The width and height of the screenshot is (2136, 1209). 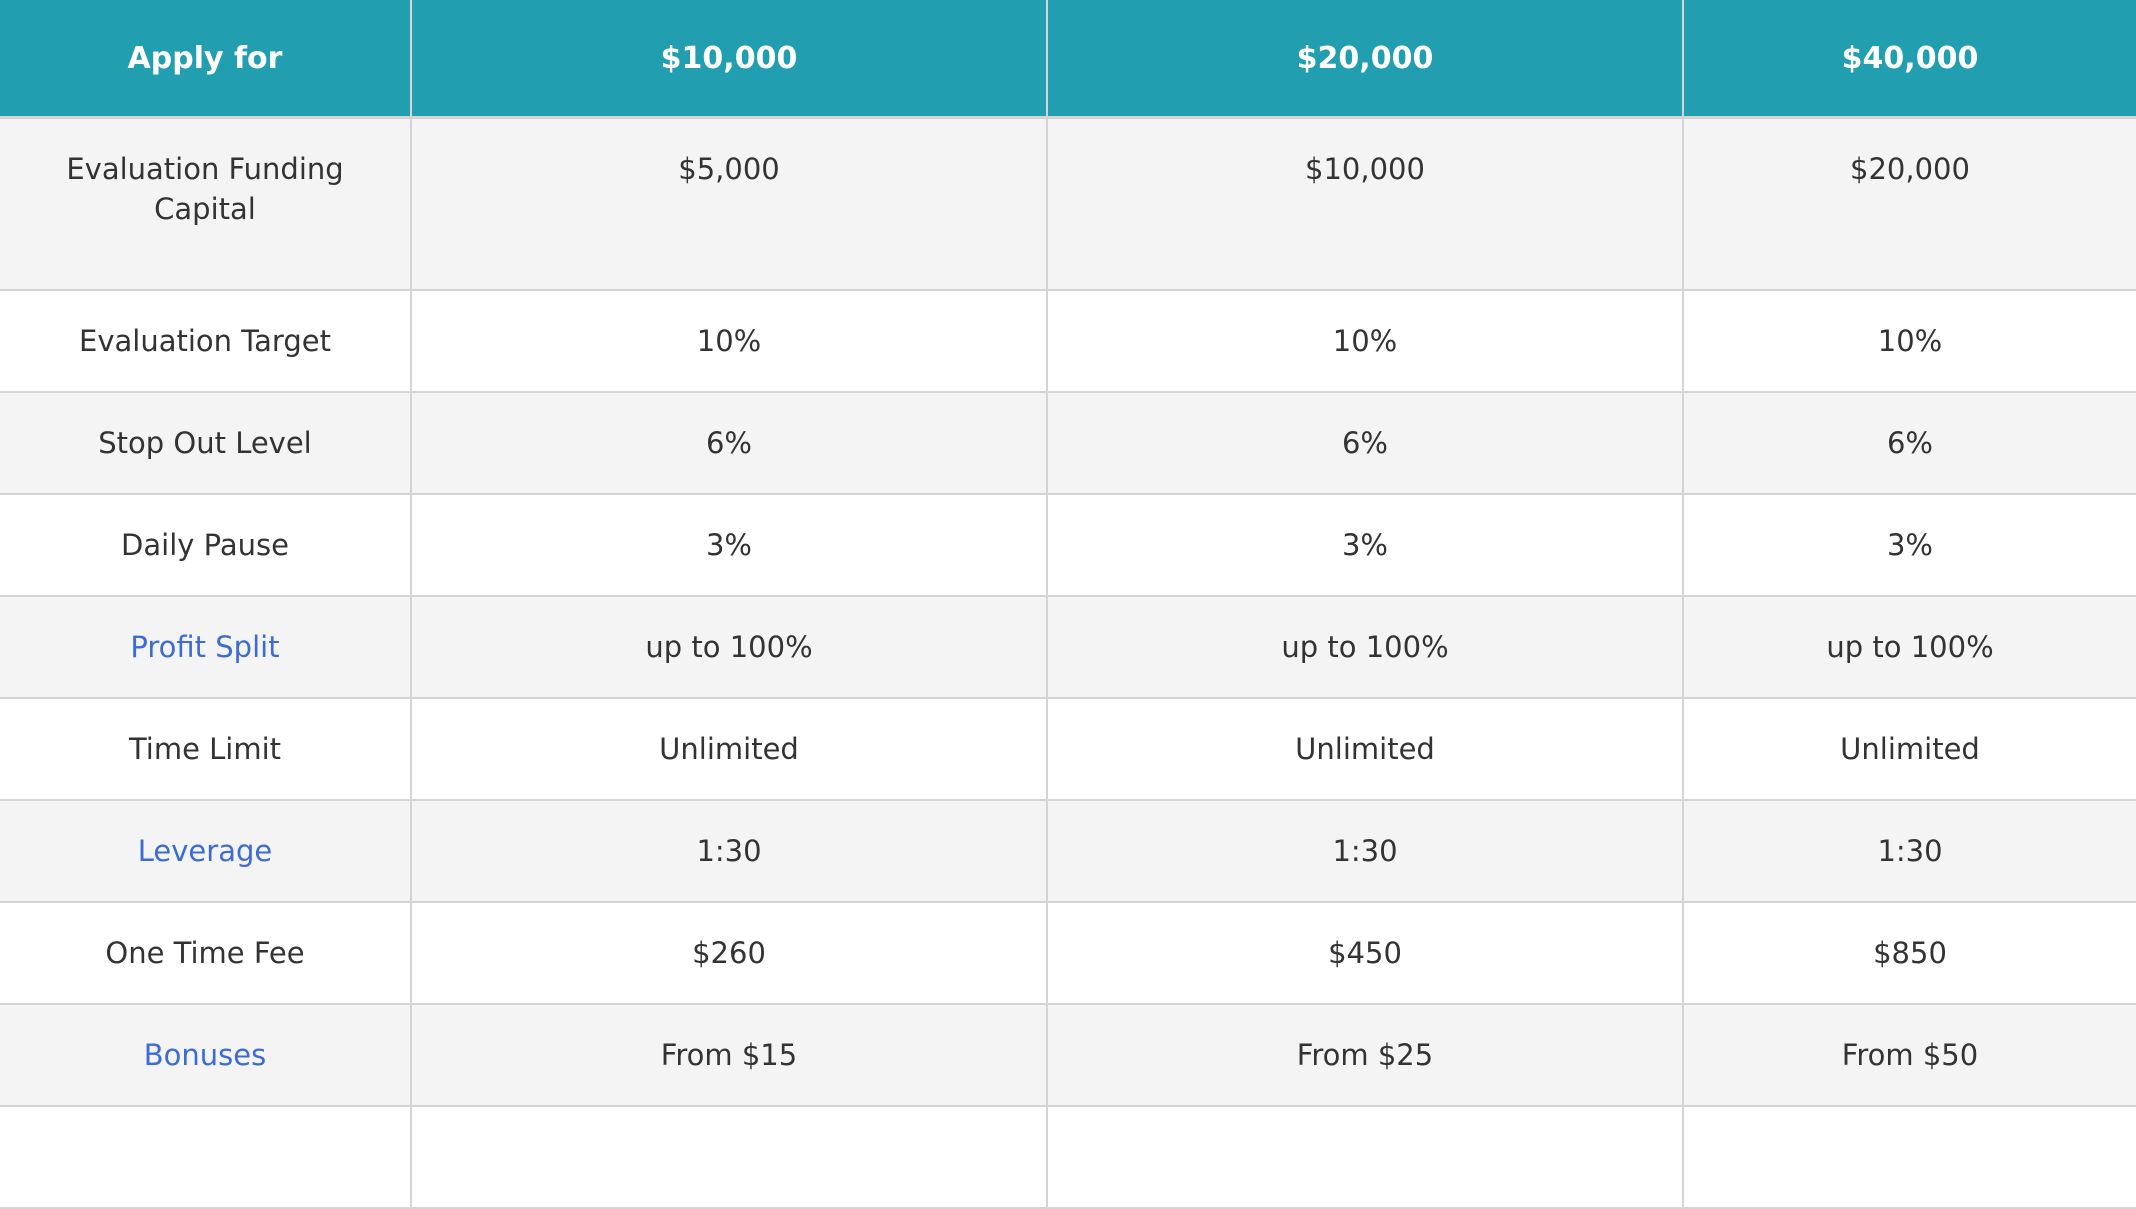 I want to click on table-row: Leverage 1:30 1:30 1:30, so click(x=1068, y=851).